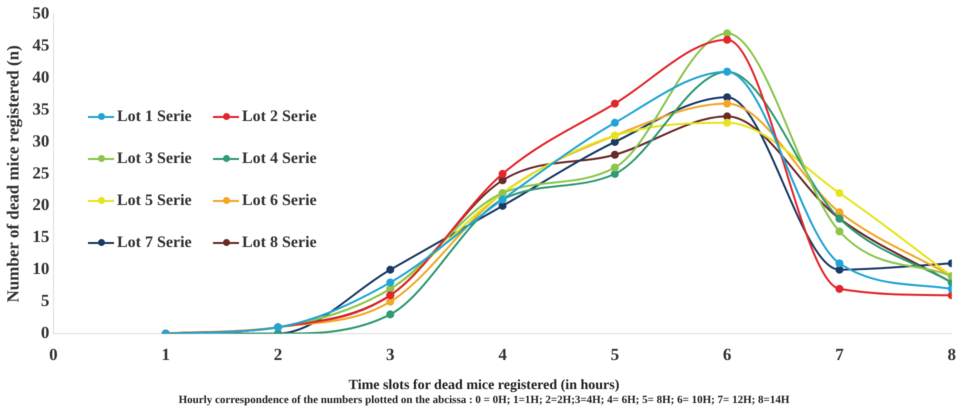 The image size is (968, 416). Describe the element at coordinates (154, 243) in the screenshot. I see `legend-label: Lot 7 Serie` at that location.